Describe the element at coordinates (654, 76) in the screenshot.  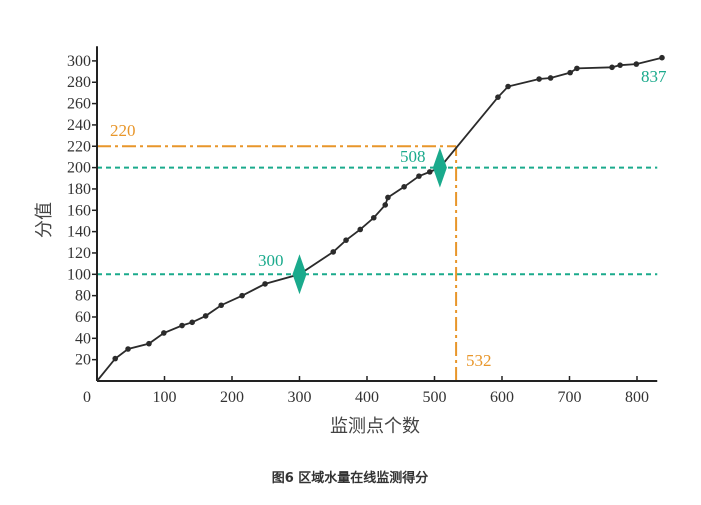
I see `annotation-837: 837` at that location.